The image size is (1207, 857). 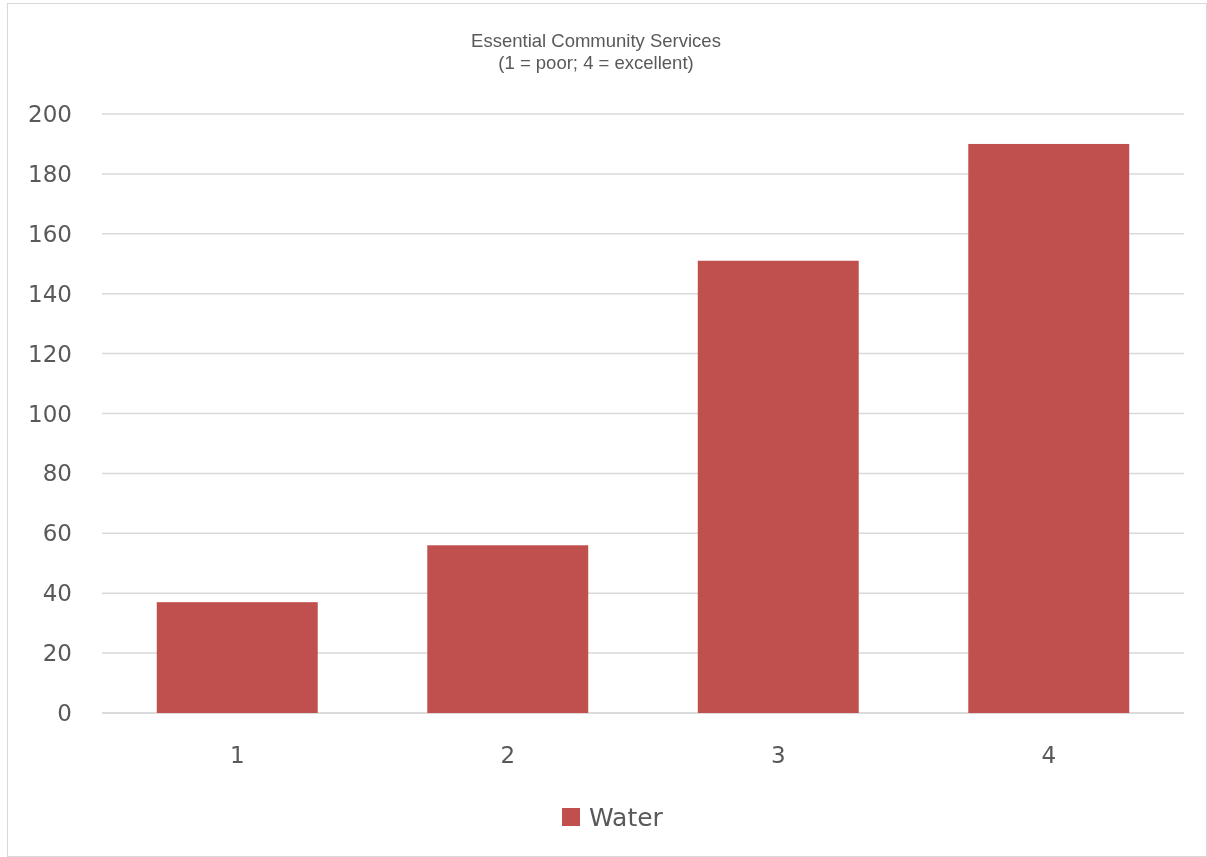 What do you see at coordinates (237, 755) in the screenshot?
I see `x-tick-label: 1` at bounding box center [237, 755].